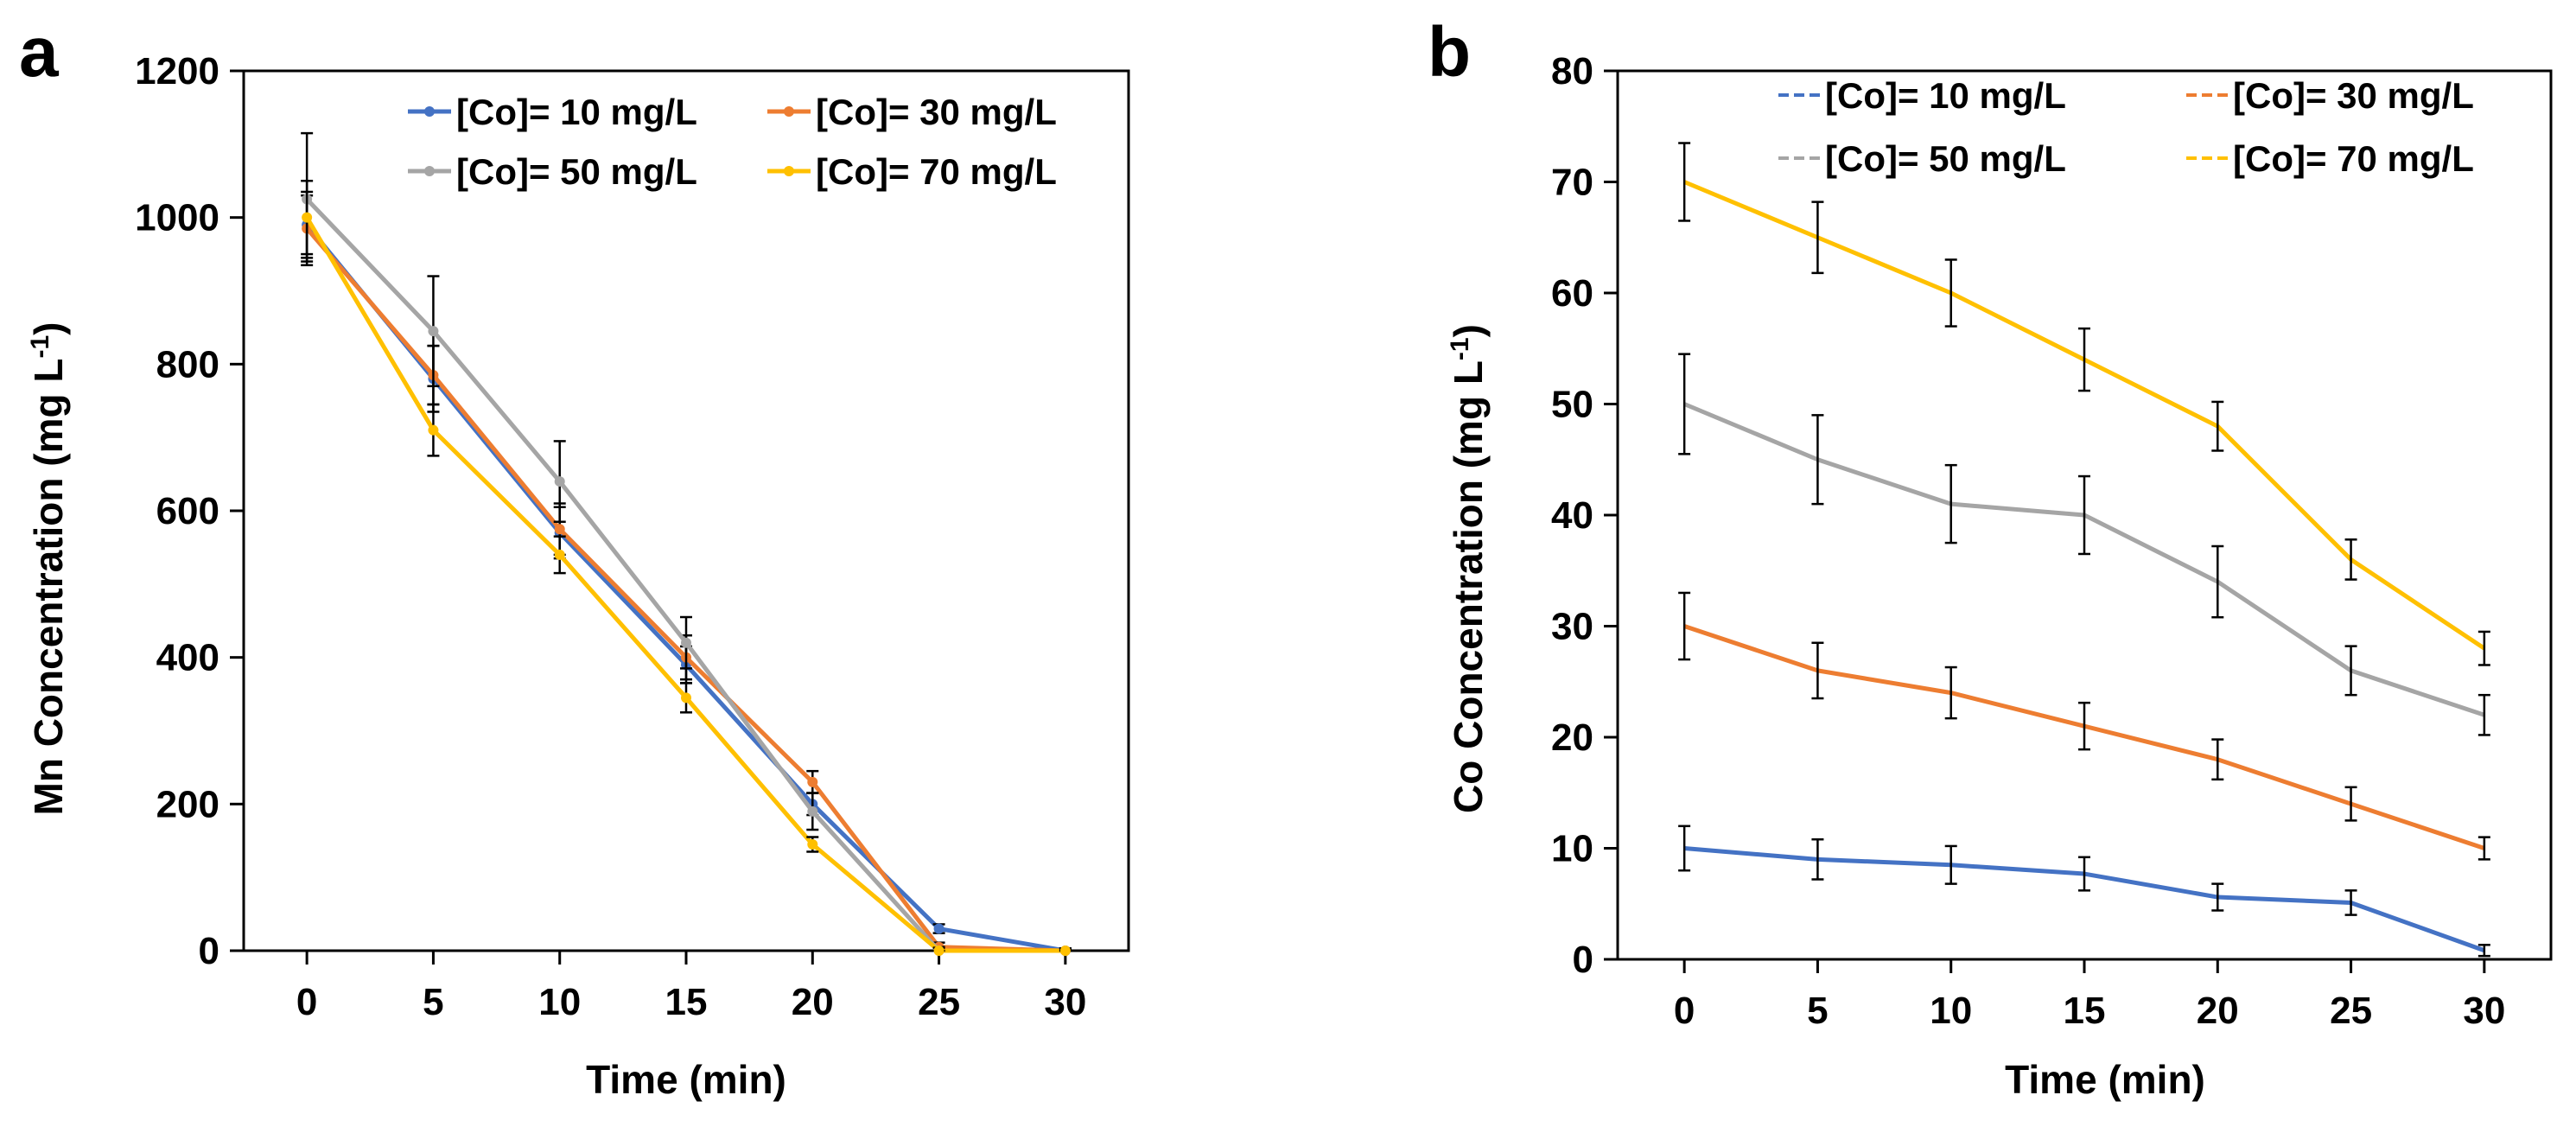  What do you see at coordinates (1946, 95) in the screenshot?
I see `legend-label-b-1: [Co]= 10 mg/L` at bounding box center [1946, 95].